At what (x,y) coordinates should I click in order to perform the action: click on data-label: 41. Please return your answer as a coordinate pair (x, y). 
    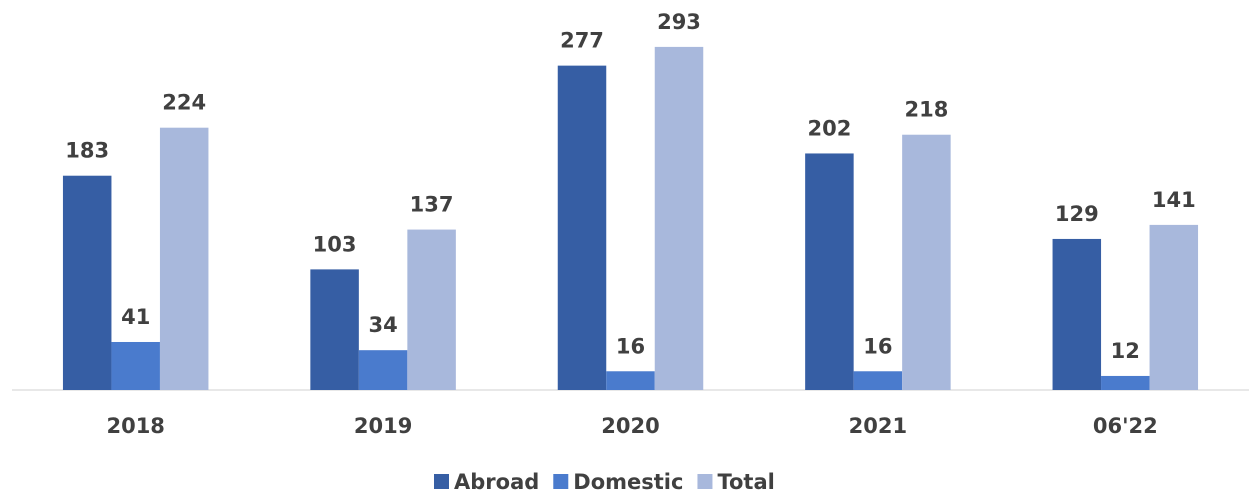
    Looking at the image, I should click on (135, 317).